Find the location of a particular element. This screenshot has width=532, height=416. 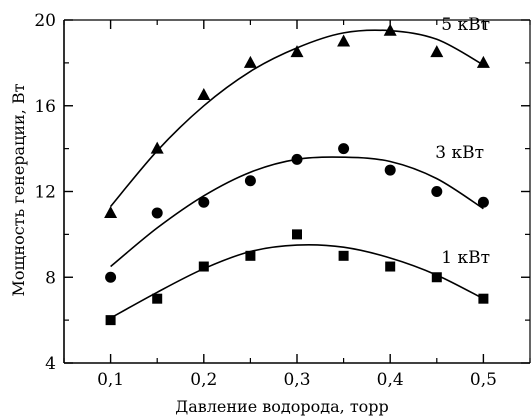

y-tick-label: 16 is located at coordinates (45, 107).